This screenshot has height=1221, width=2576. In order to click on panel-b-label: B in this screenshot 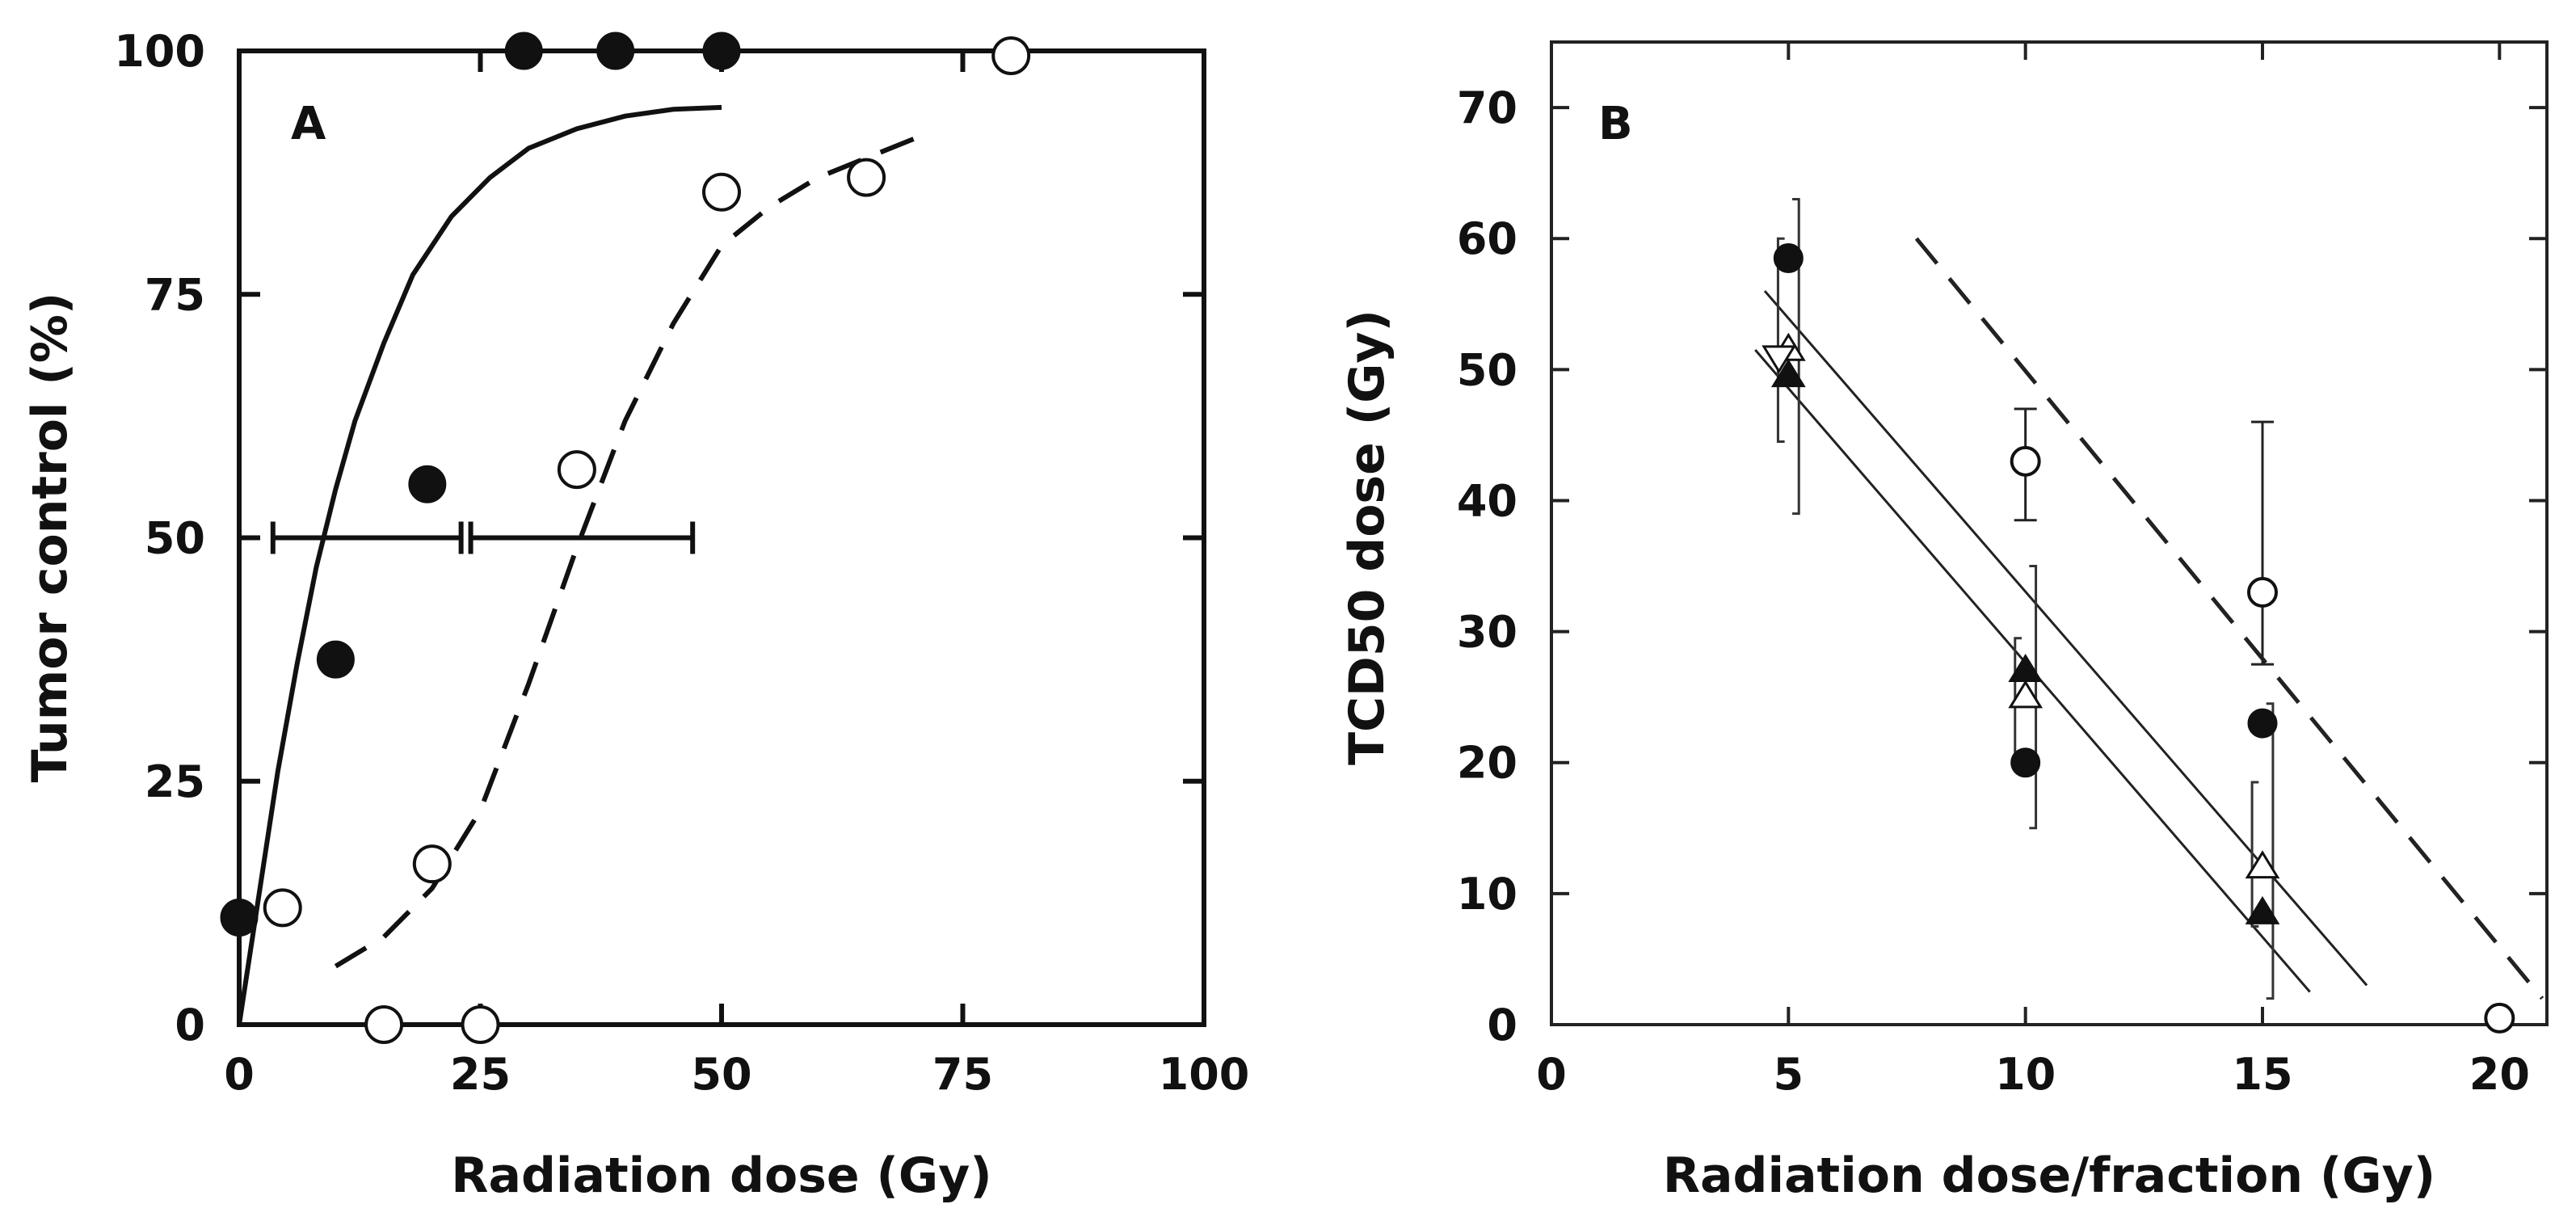, I will do `click(1615, 124)`.